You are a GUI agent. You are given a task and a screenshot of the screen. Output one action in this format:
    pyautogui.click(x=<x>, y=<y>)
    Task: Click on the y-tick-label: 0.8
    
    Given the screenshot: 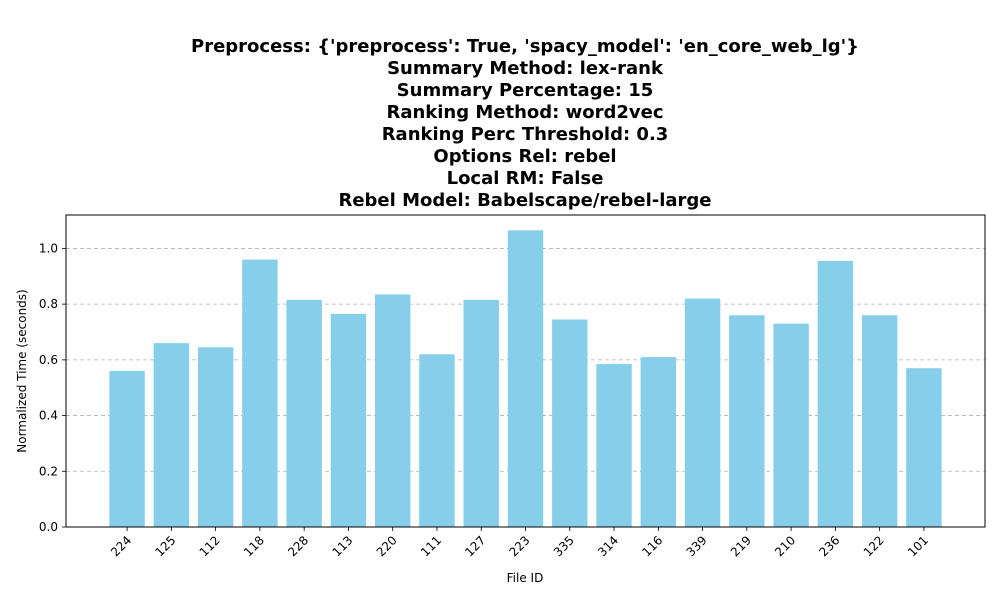 What is the action you would take?
    pyautogui.click(x=48, y=304)
    